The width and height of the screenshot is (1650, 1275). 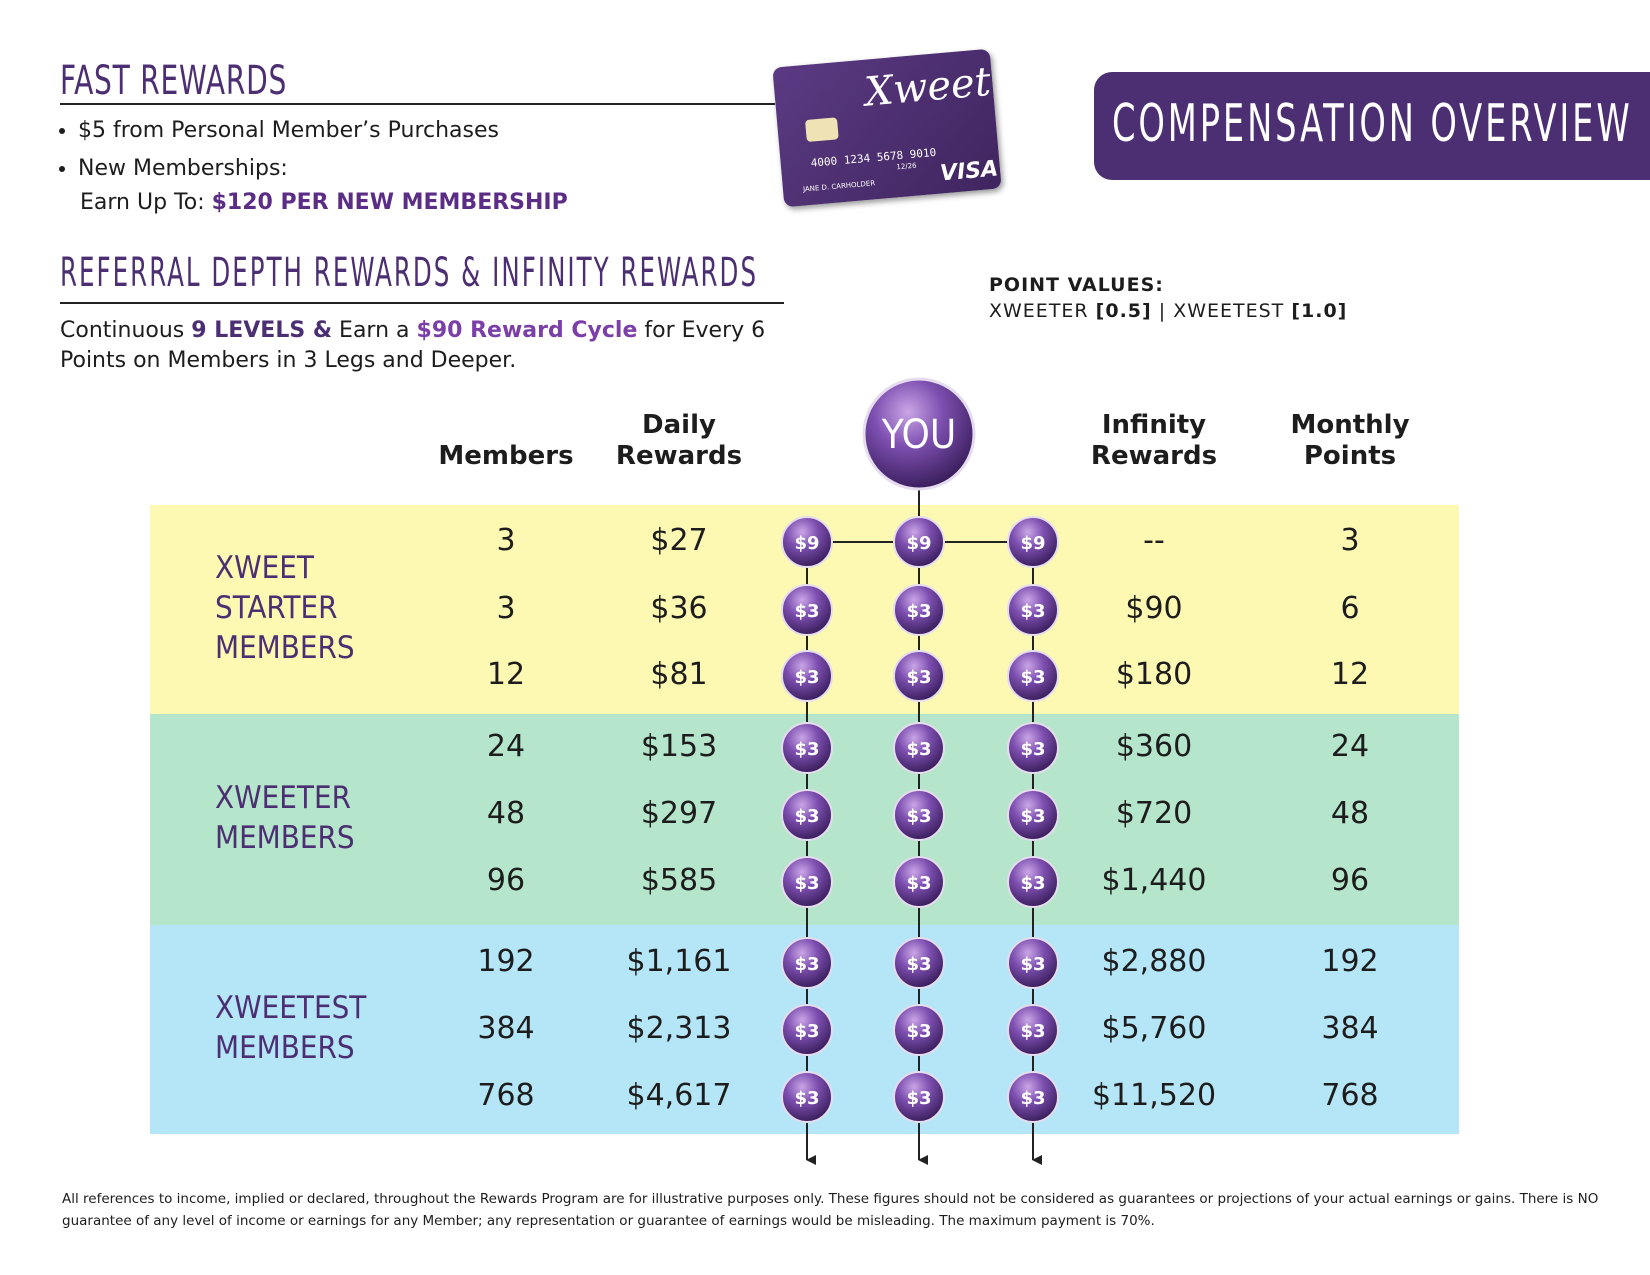 What do you see at coordinates (374, 330) in the screenshot?
I see `text: Earn a` at bounding box center [374, 330].